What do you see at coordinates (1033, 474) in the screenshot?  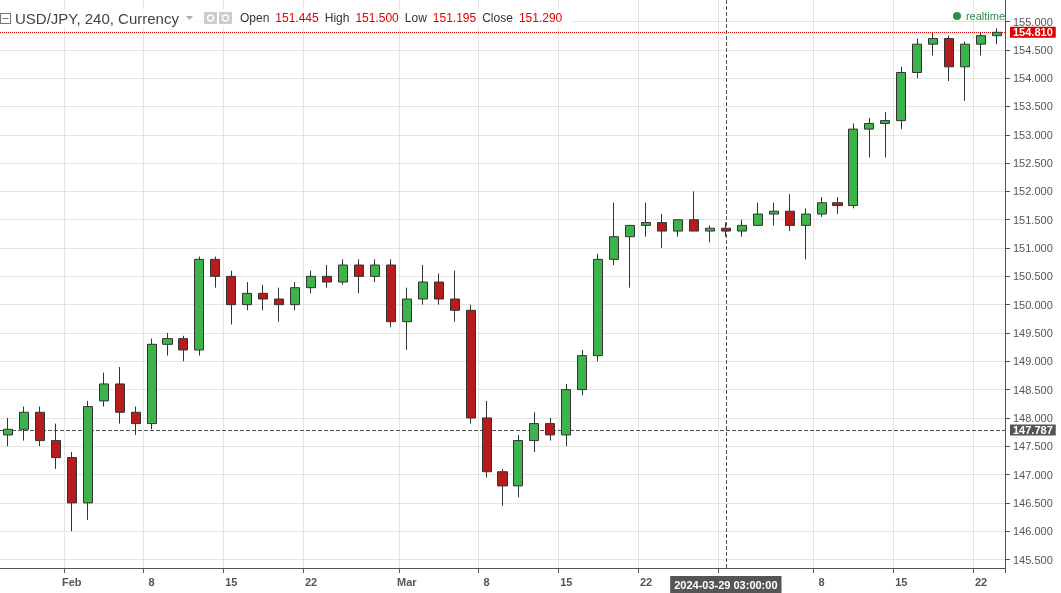 I see `y-tick-label: 147.000` at bounding box center [1033, 474].